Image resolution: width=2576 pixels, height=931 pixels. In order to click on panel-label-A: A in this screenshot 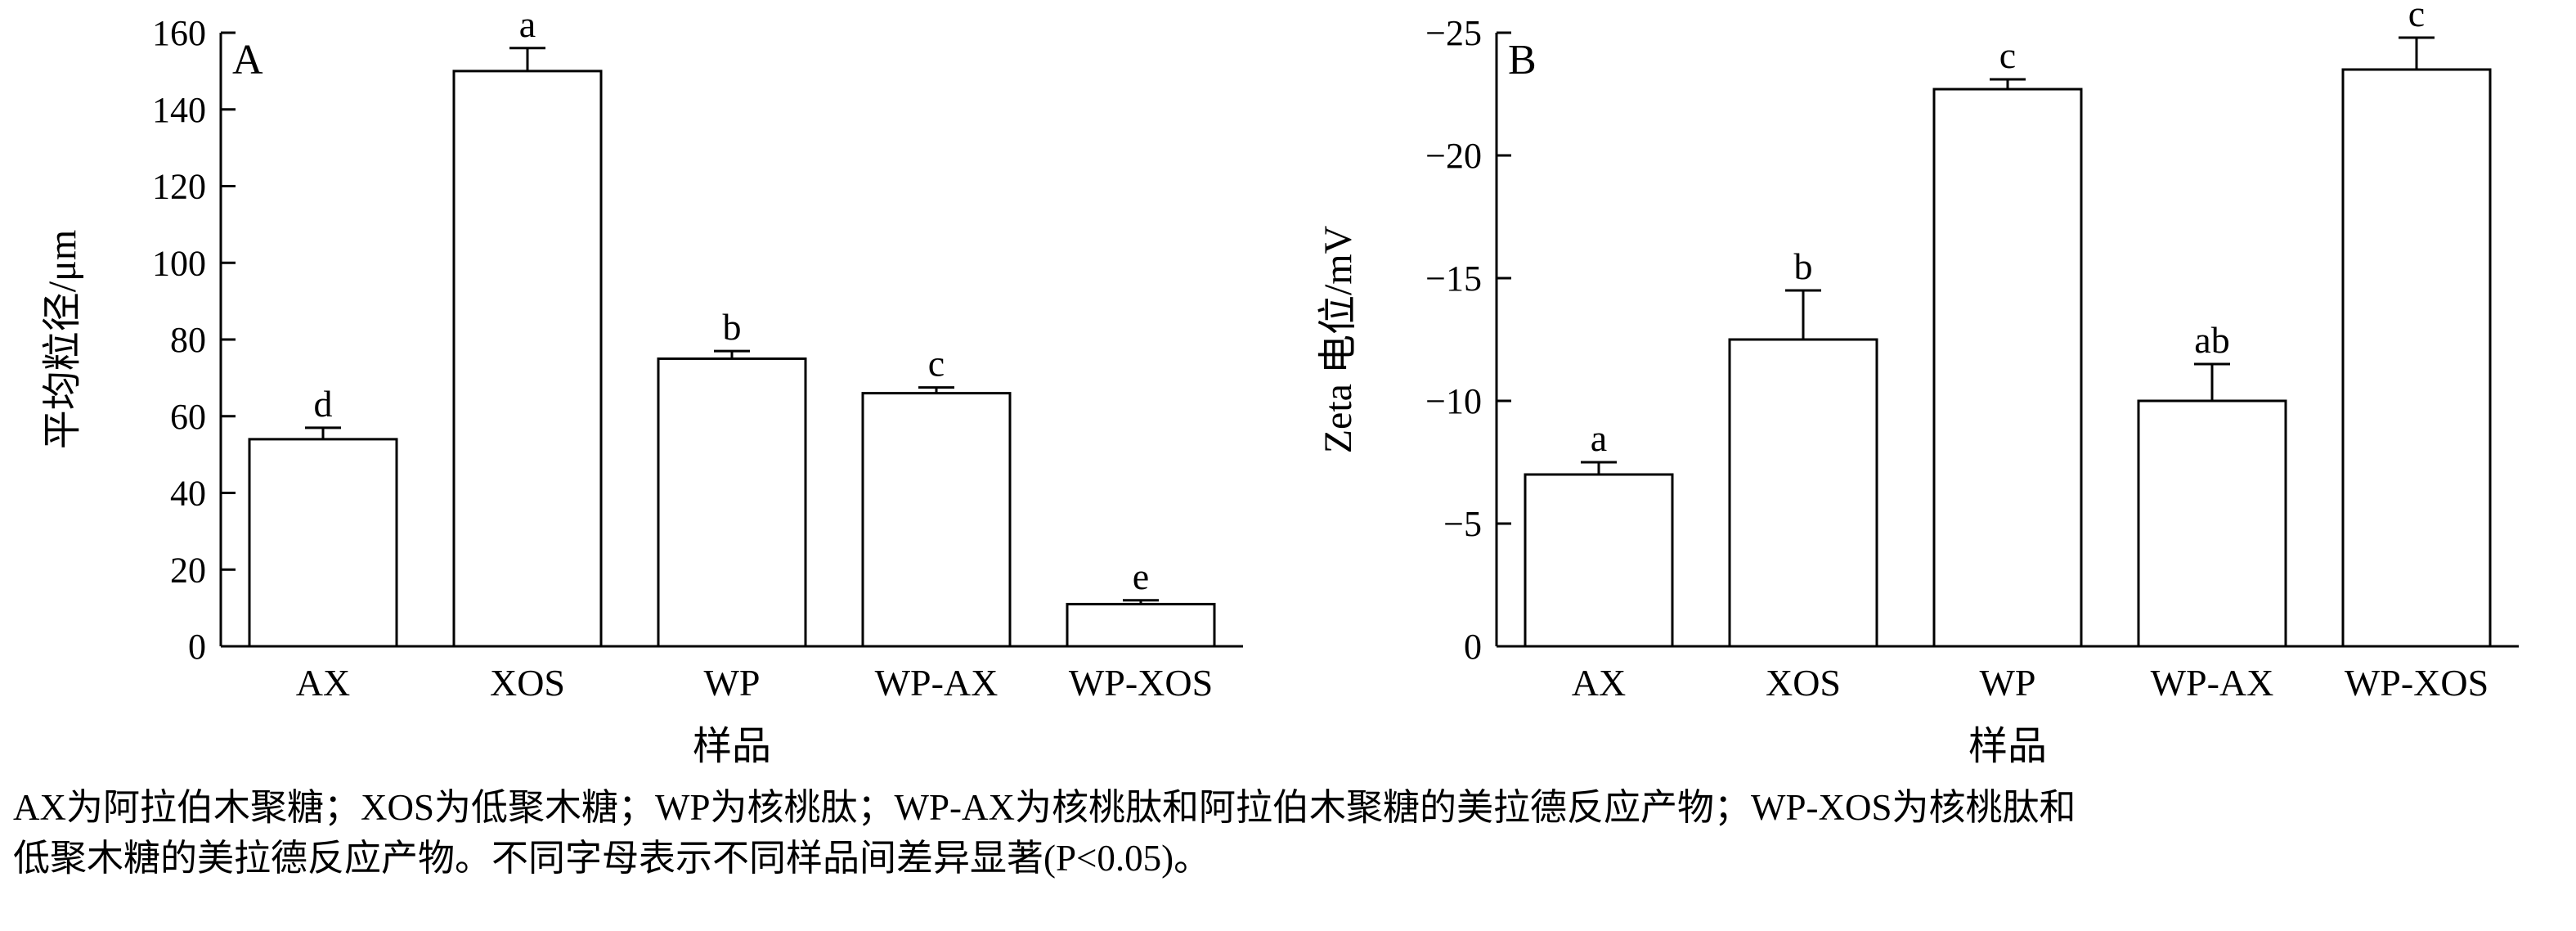, I will do `click(247, 60)`.